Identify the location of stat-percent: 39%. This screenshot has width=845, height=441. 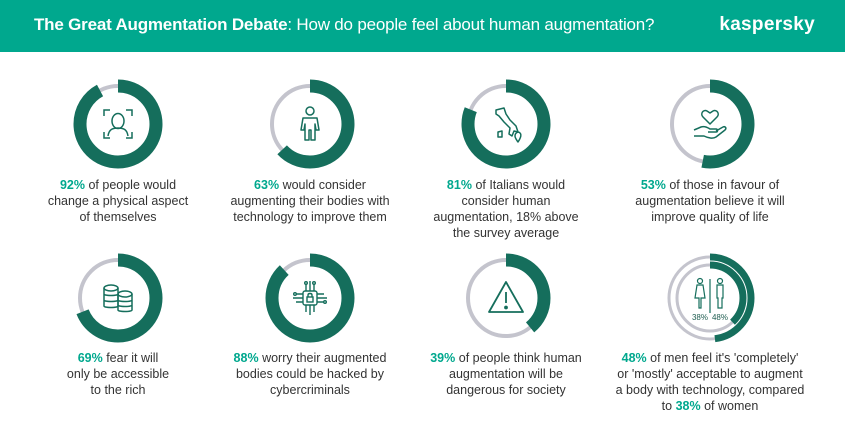
(443, 358).